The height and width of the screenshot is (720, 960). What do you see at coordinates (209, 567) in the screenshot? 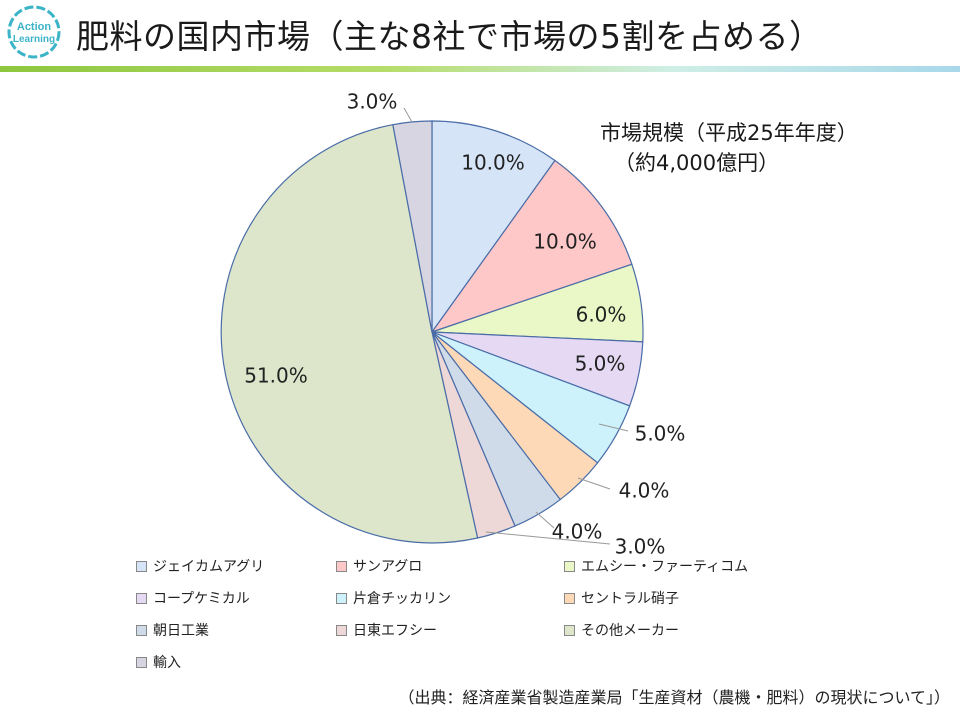
I see `legend-label: ジェイカムアグリ` at bounding box center [209, 567].